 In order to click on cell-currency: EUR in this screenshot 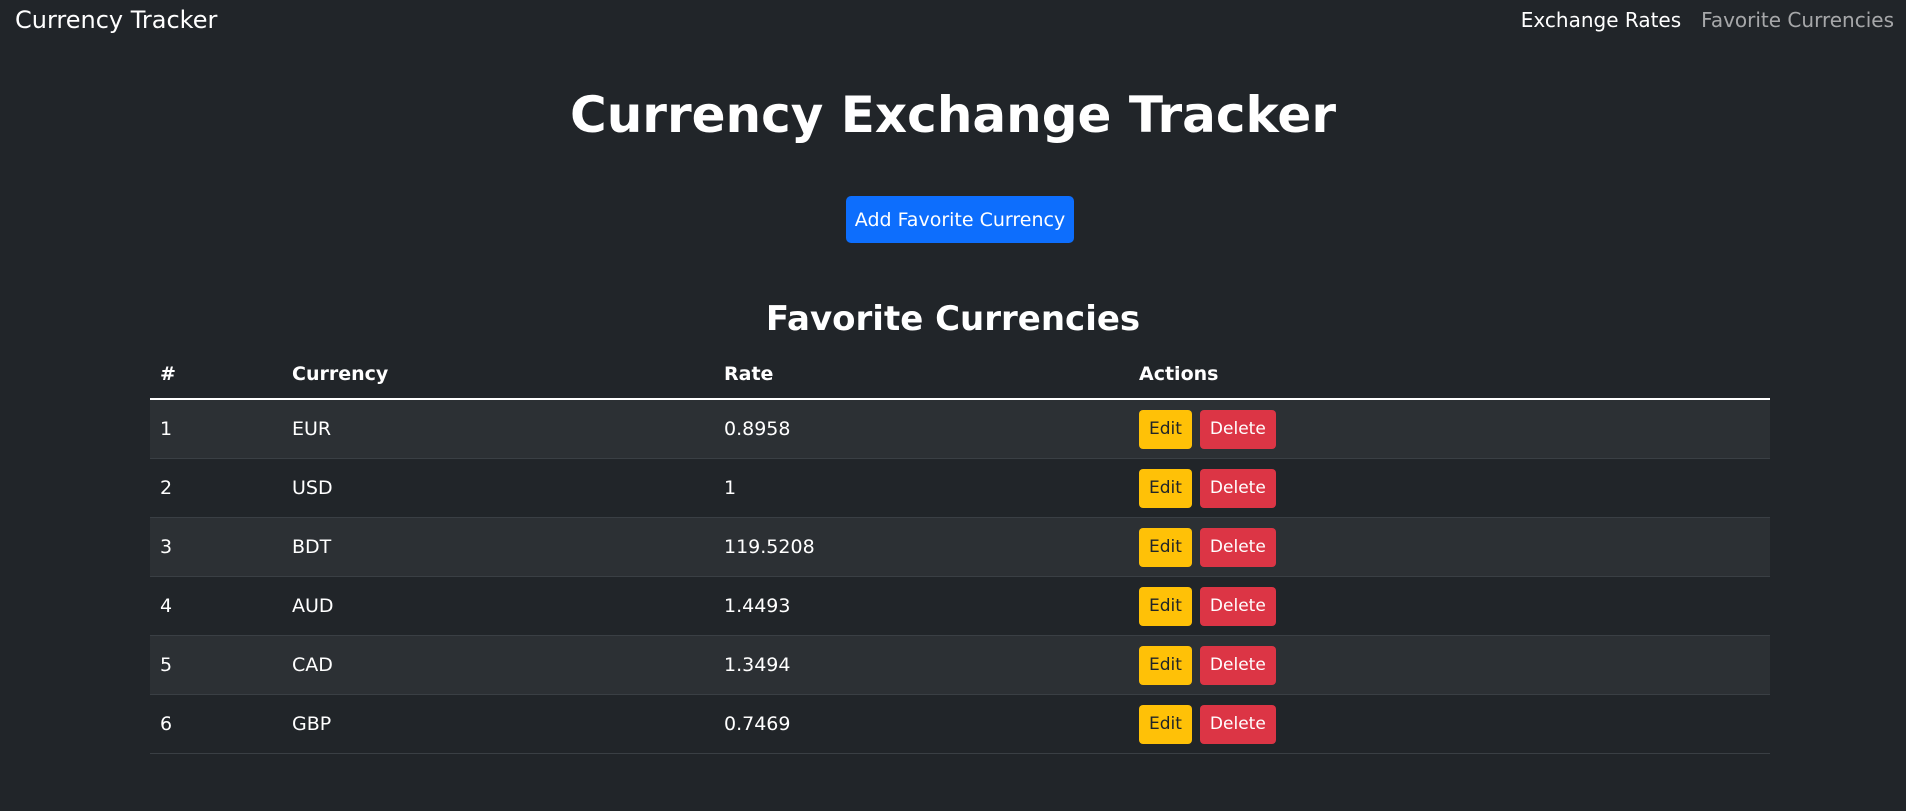, I will do `click(498, 429)`.